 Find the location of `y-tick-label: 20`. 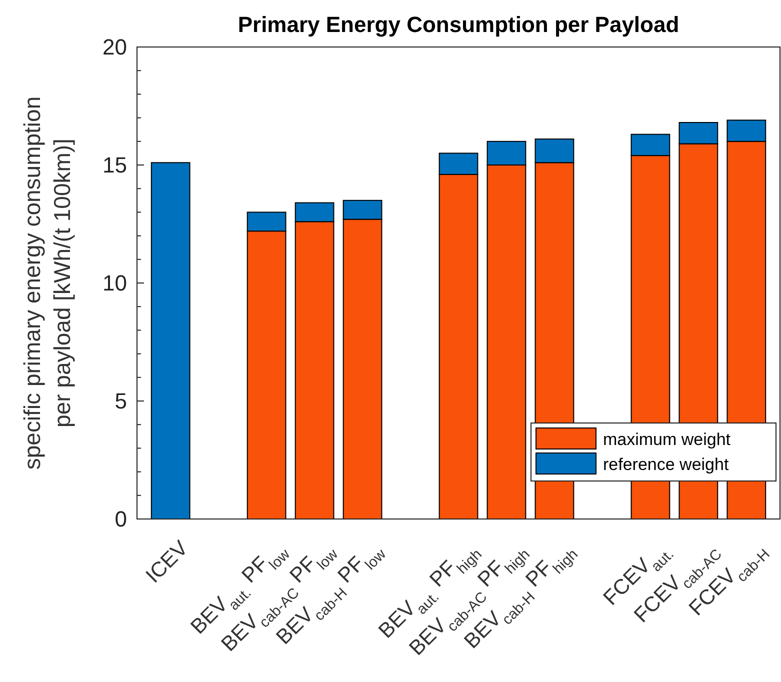

y-tick-label: 20 is located at coordinates (114, 47).